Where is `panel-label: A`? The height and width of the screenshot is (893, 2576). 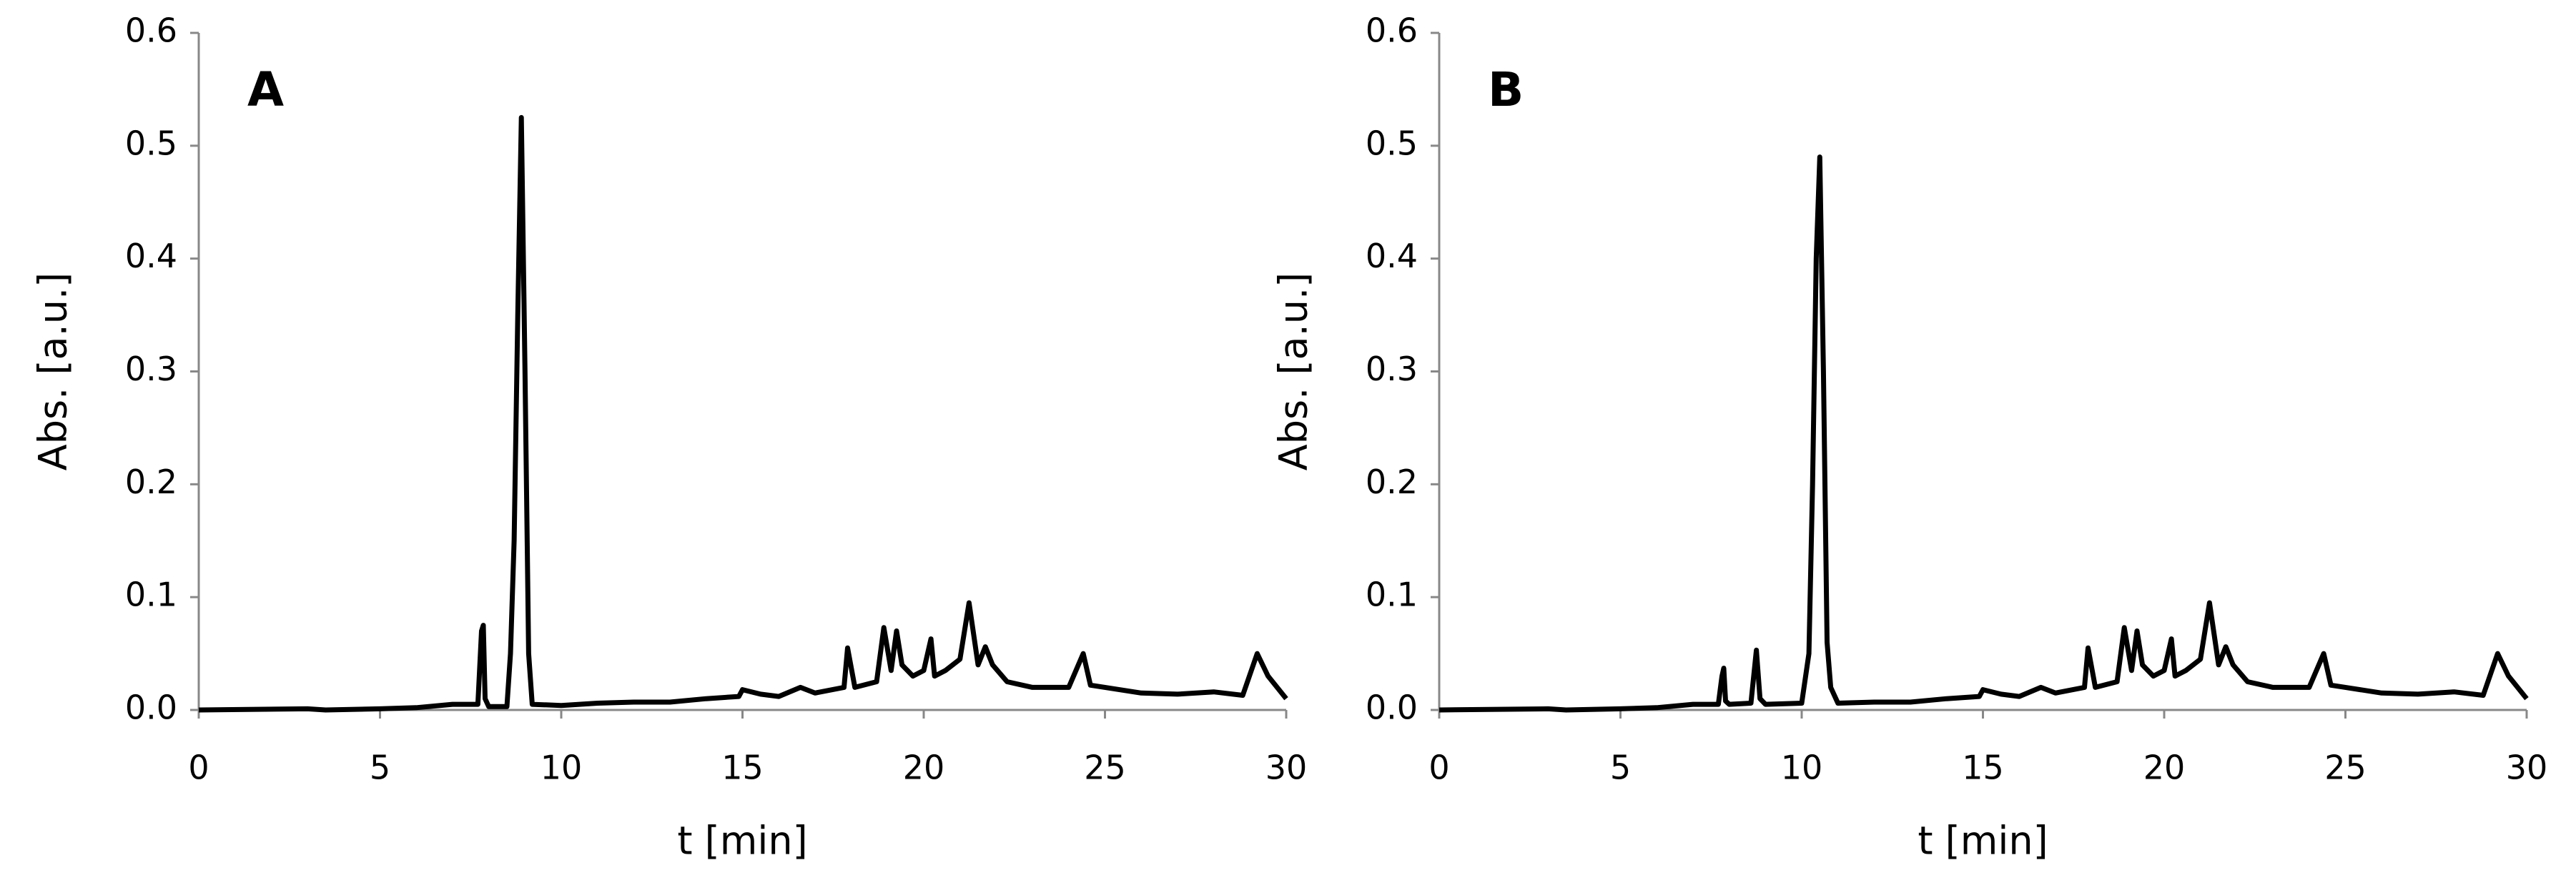
panel-label: A is located at coordinates (265, 89).